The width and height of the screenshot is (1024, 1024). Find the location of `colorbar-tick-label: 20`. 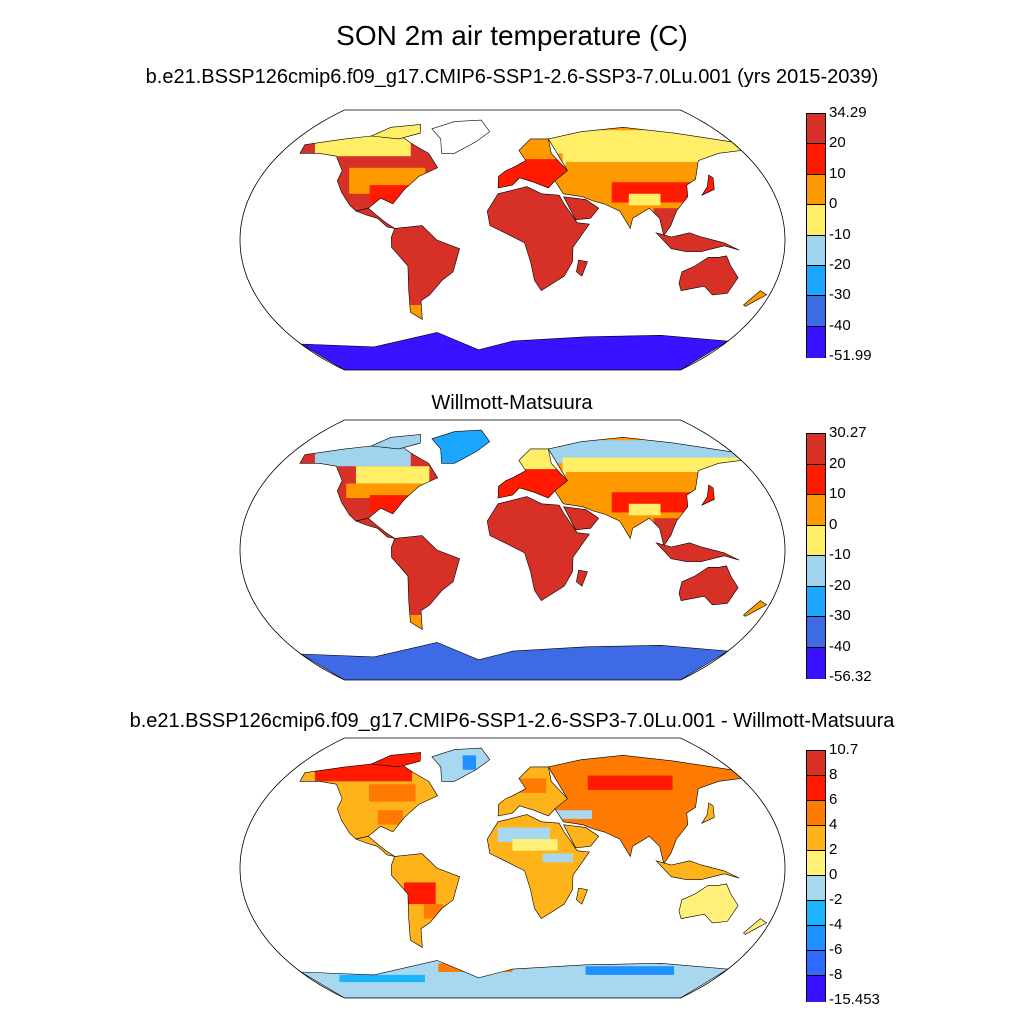

colorbar-tick-label: 20 is located at coordinates (837, 143).